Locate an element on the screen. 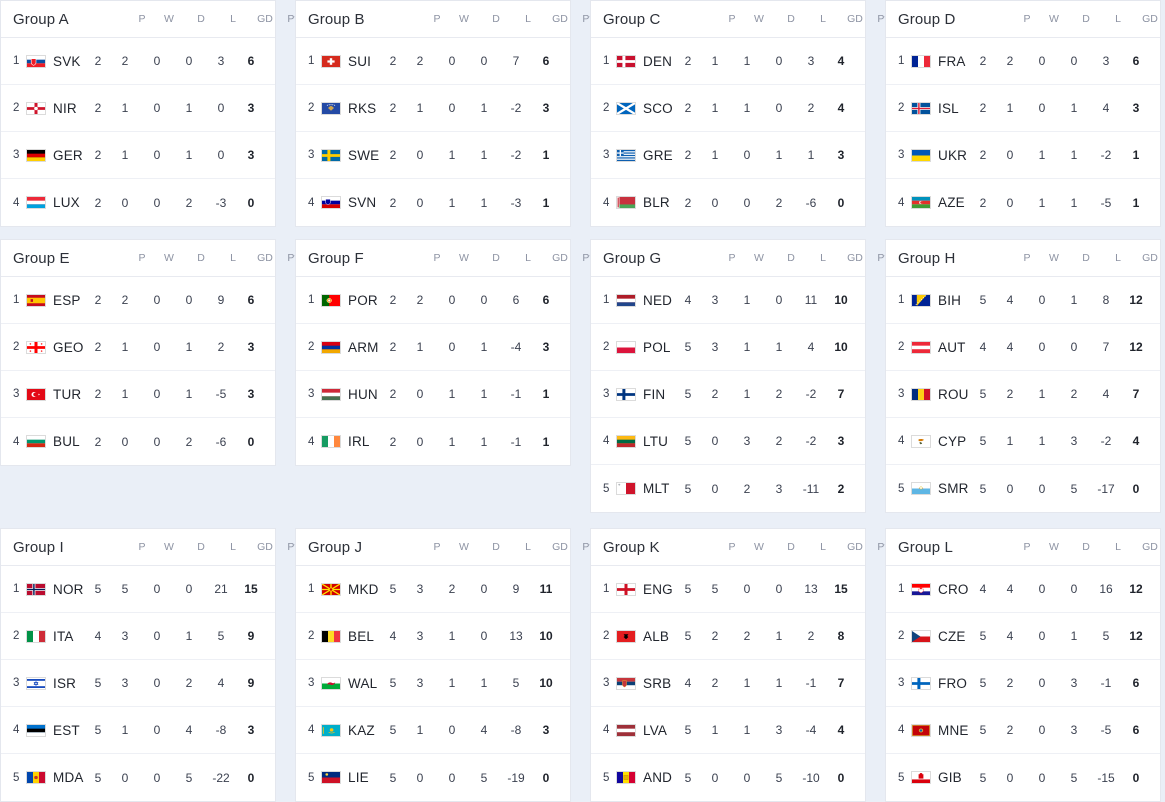  team-code: SCO is located at coordinates (658, 108).